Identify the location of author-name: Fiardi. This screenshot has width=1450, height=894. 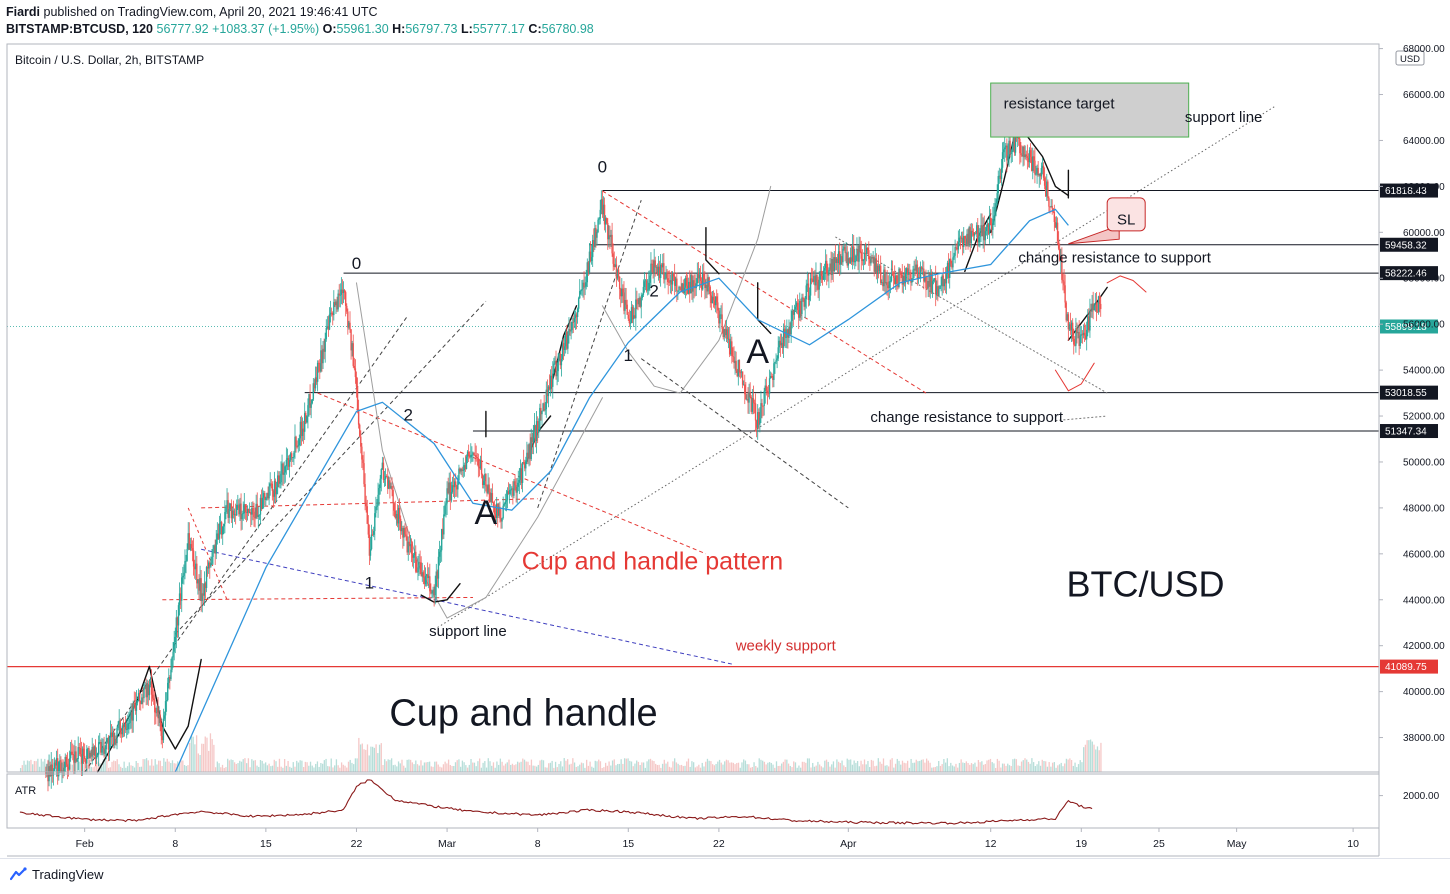
(23, 12).